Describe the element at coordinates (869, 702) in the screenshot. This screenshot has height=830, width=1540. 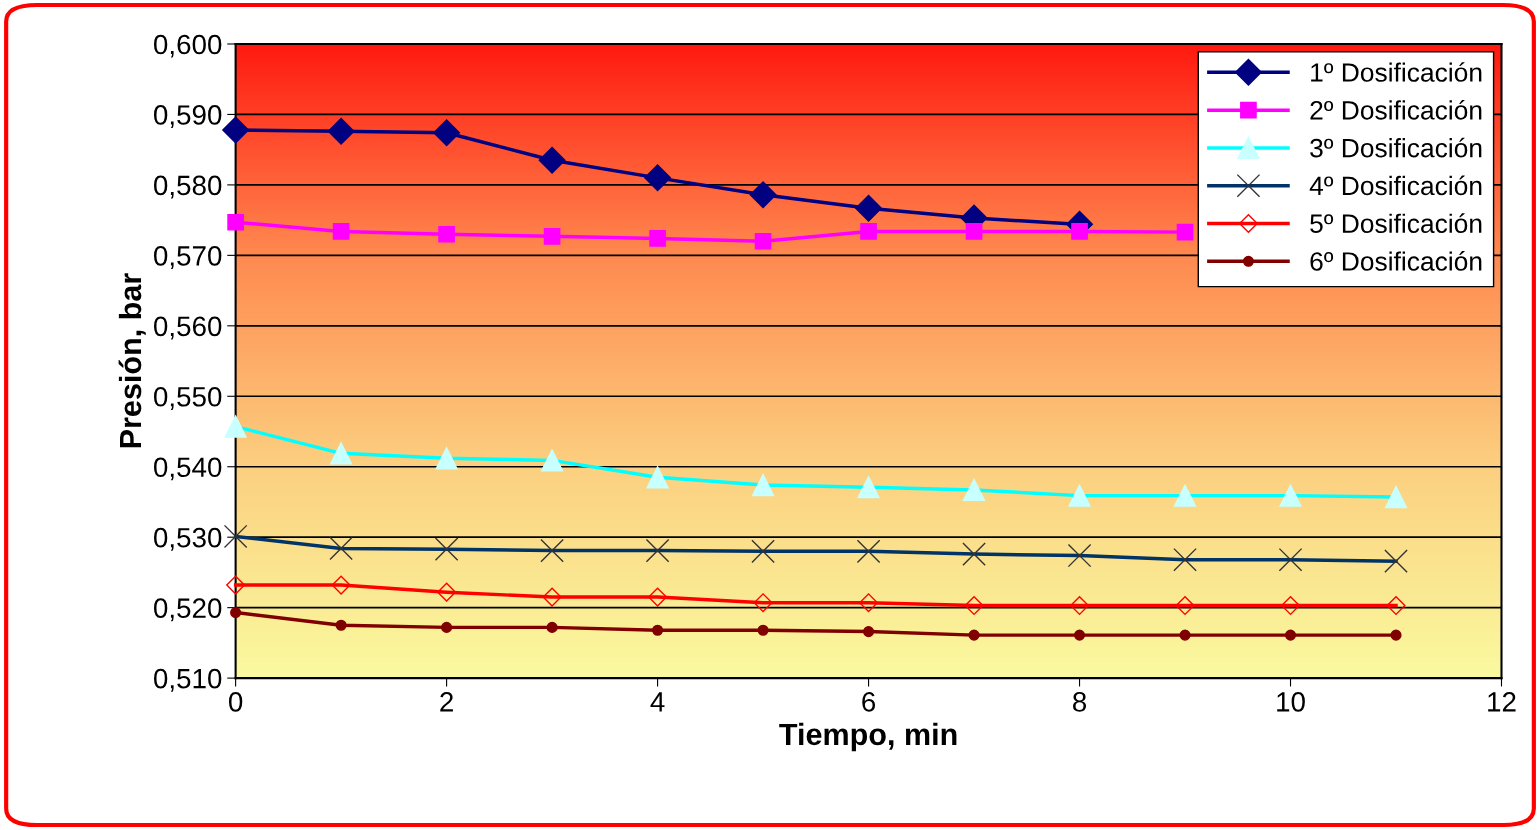
I see `x-tick-label: 6` at that location.